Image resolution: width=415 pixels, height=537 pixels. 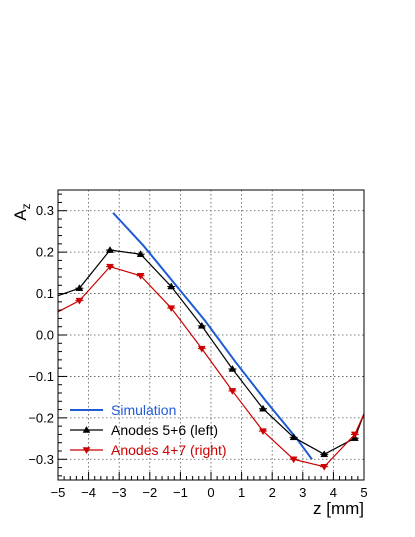 I want to click on x-tick-label: −1, so click(x=180, y=492).